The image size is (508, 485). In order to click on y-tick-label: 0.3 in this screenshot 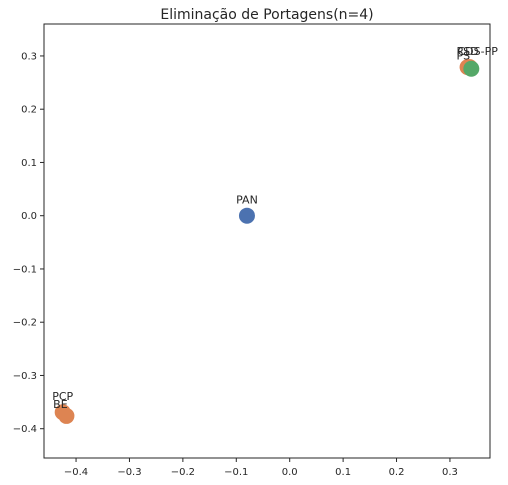, I will do `click(29, 56)`.